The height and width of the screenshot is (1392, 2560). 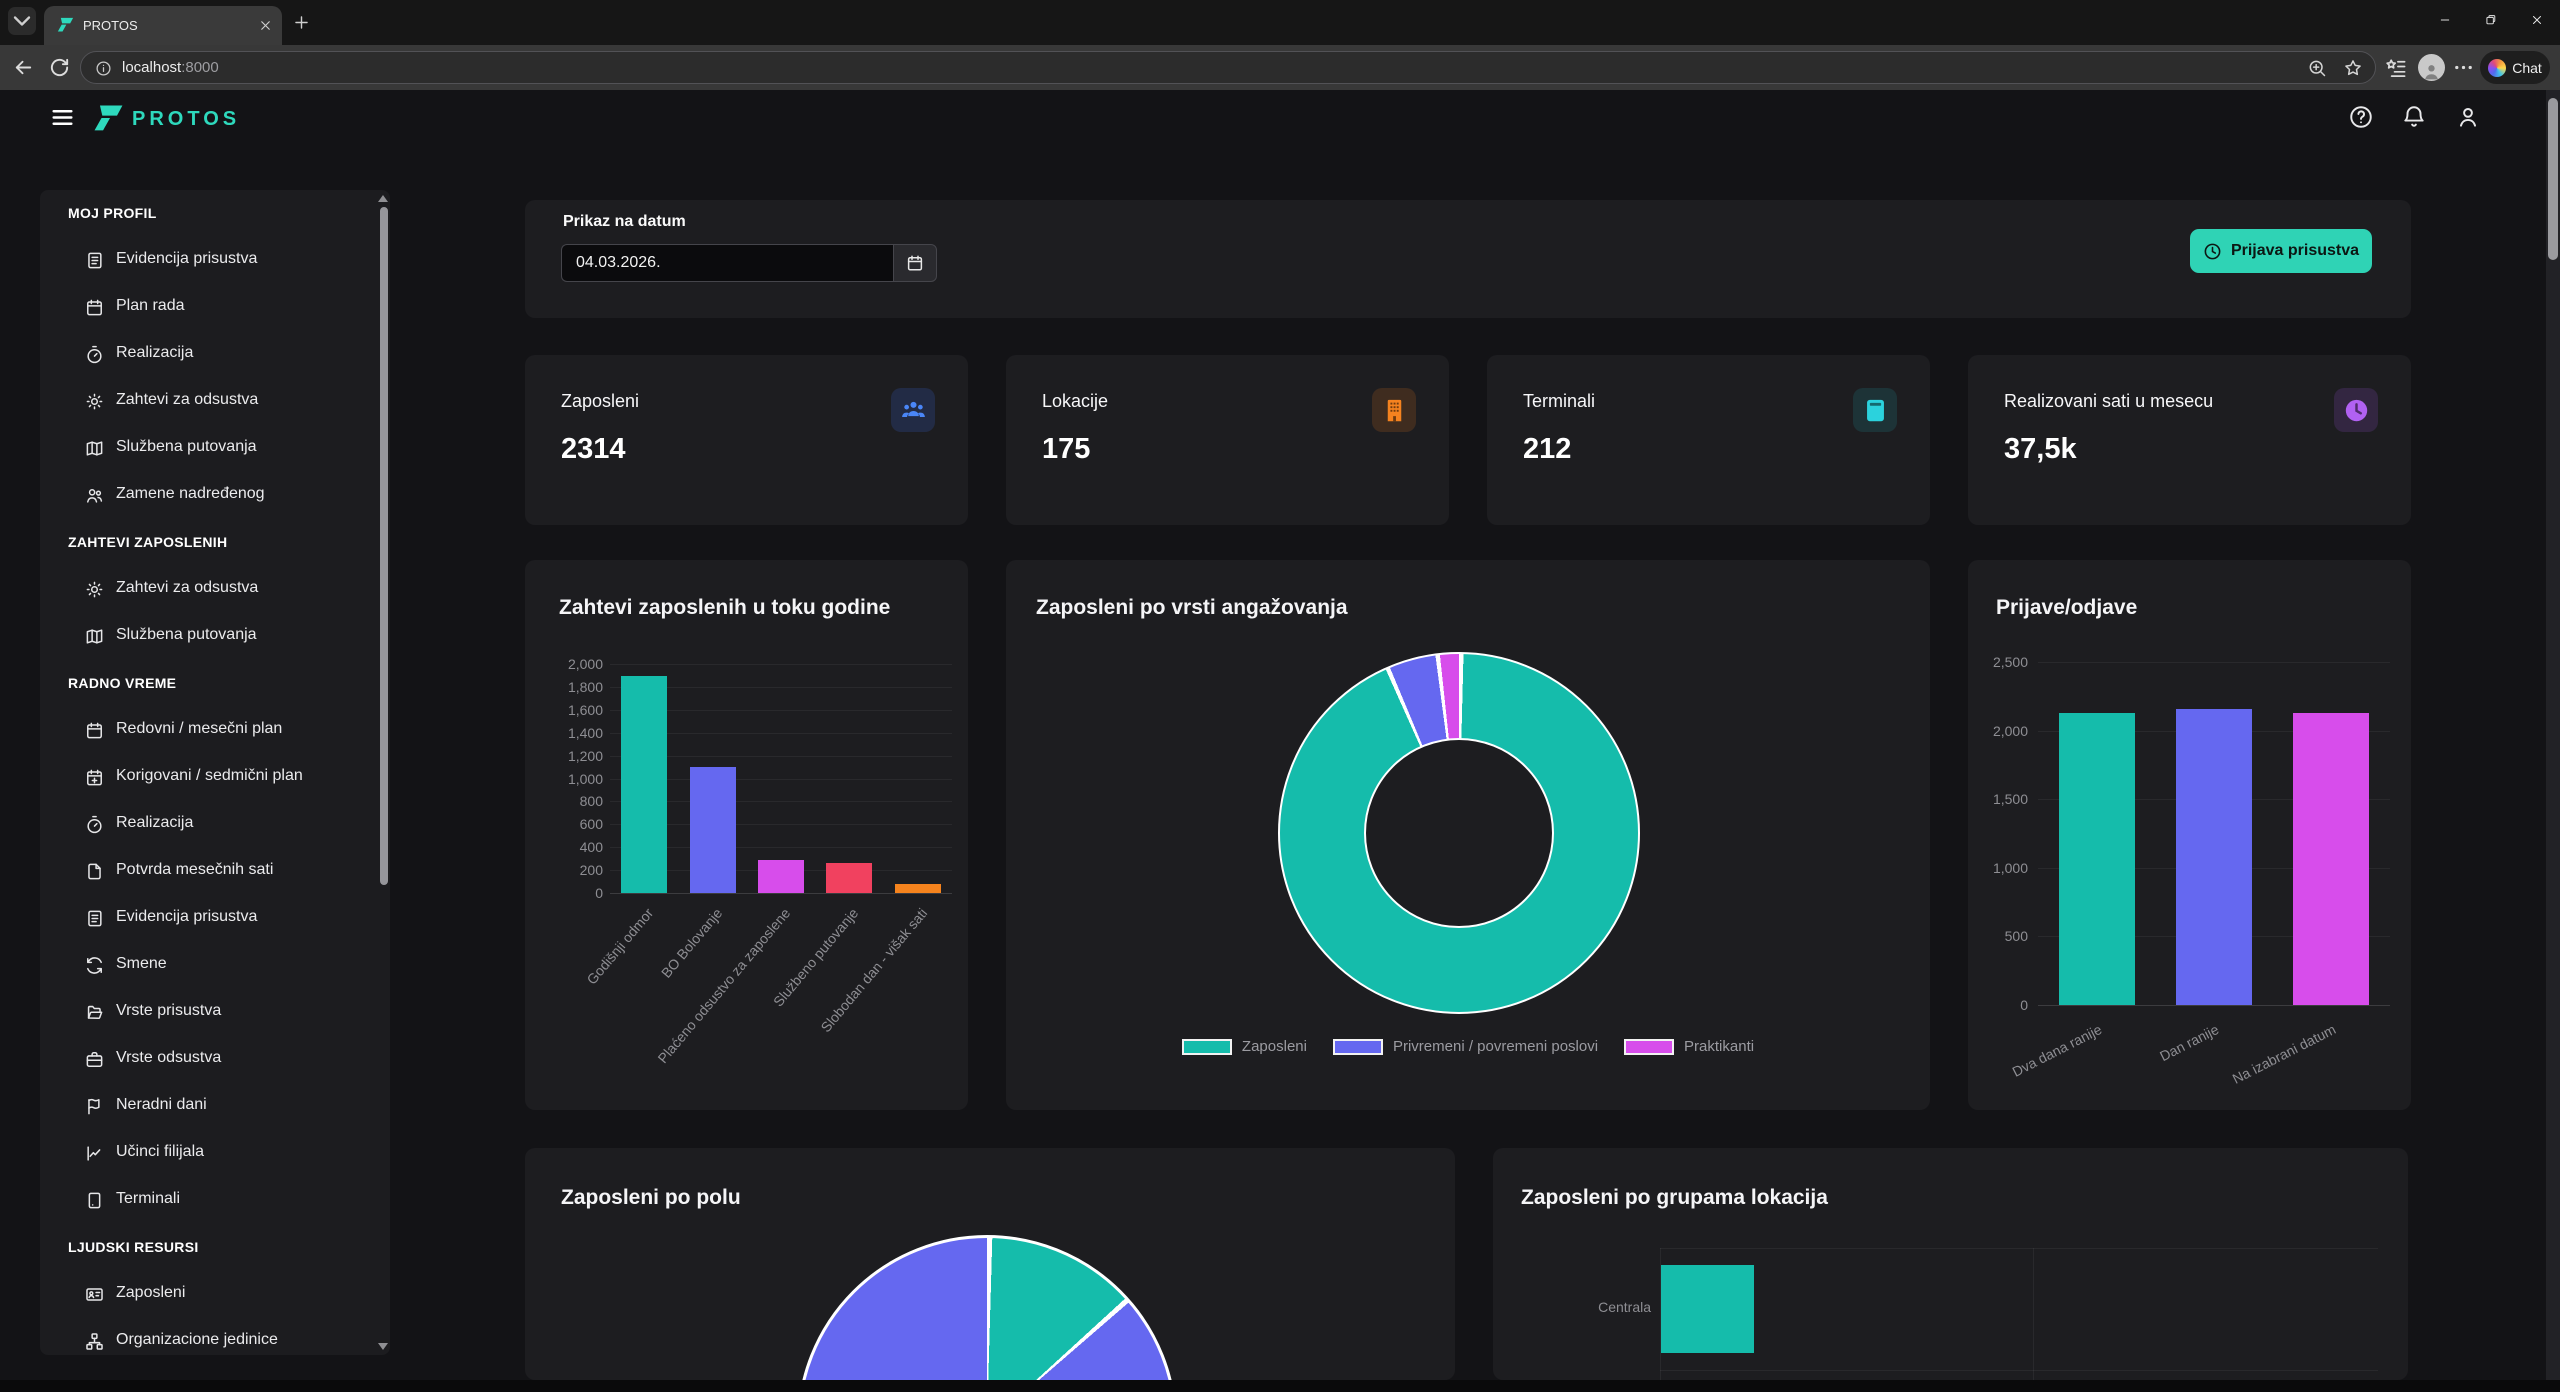 I want to click on checkin-button-label: Prijava prisustva, so click(x=2295, y=250).